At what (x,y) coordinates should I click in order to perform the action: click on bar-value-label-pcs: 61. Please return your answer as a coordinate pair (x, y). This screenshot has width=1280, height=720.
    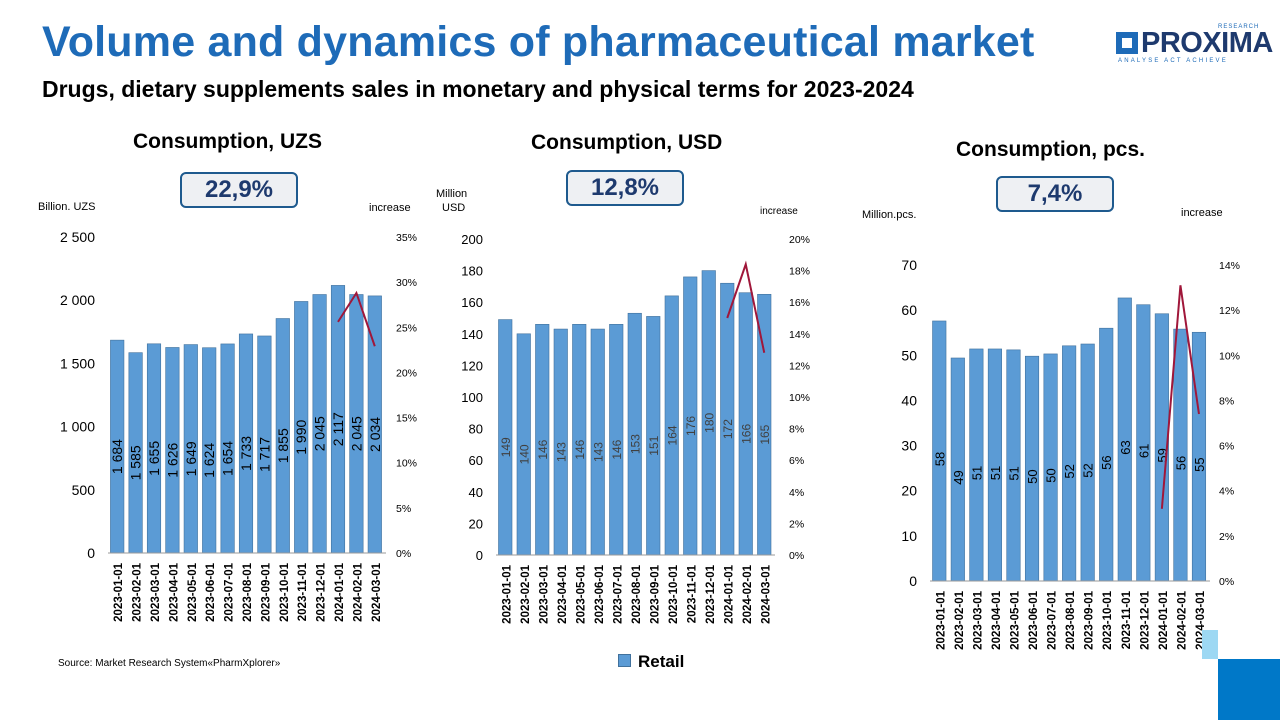
    Looking at the image, I should click on (1143, 451).